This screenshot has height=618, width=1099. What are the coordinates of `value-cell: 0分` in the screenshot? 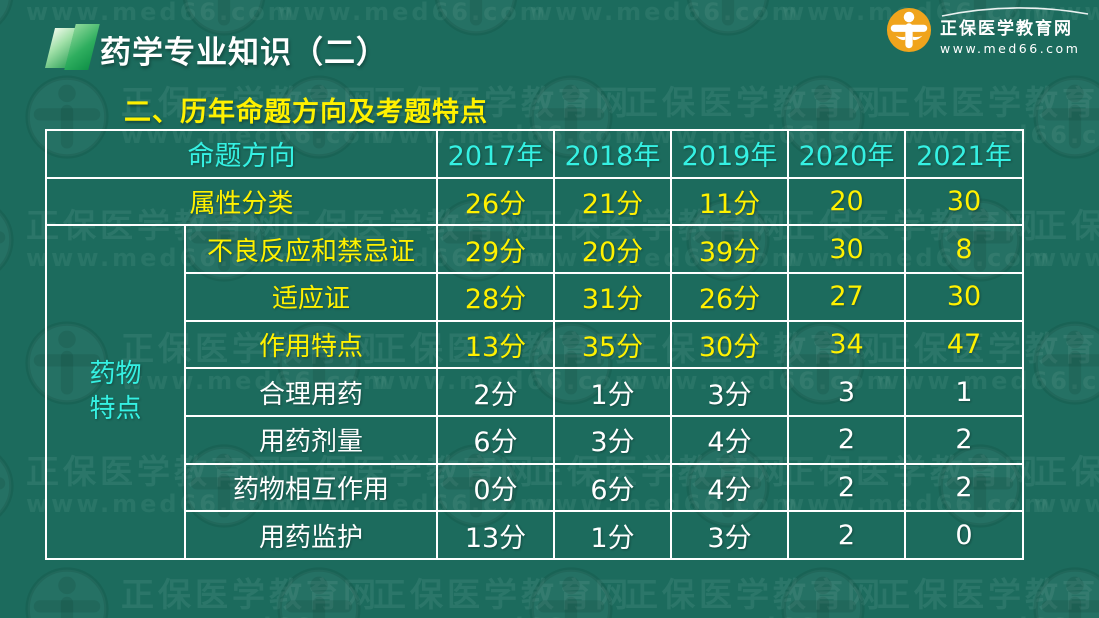 It's located at (495, 487).